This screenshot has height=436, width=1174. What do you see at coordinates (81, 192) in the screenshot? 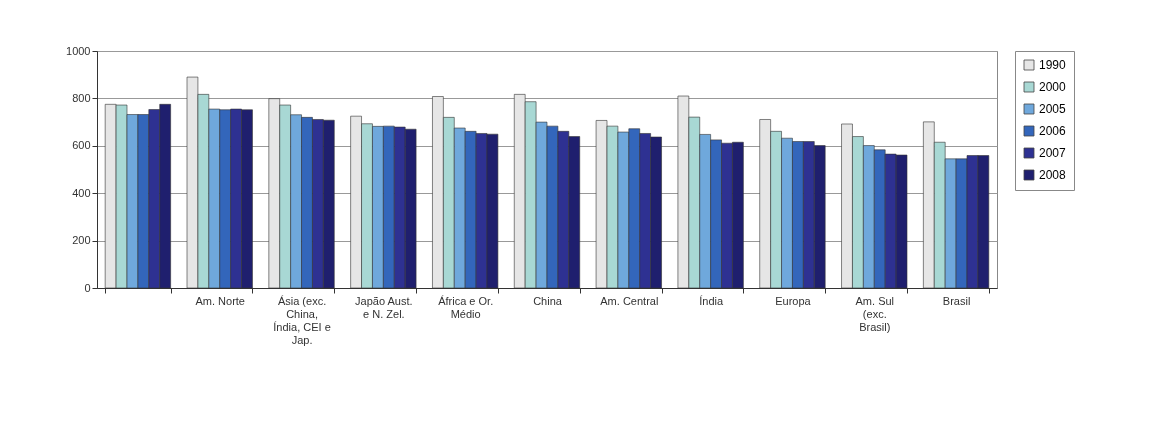
I see `y-tick-label: 400` at bounding box center [81, 192].